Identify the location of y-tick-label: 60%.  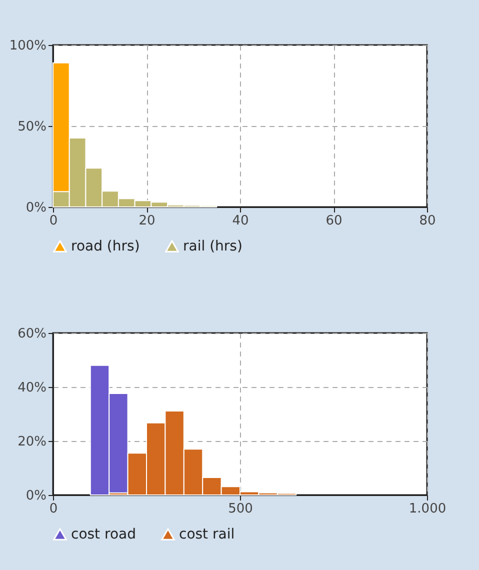
(32, 334).